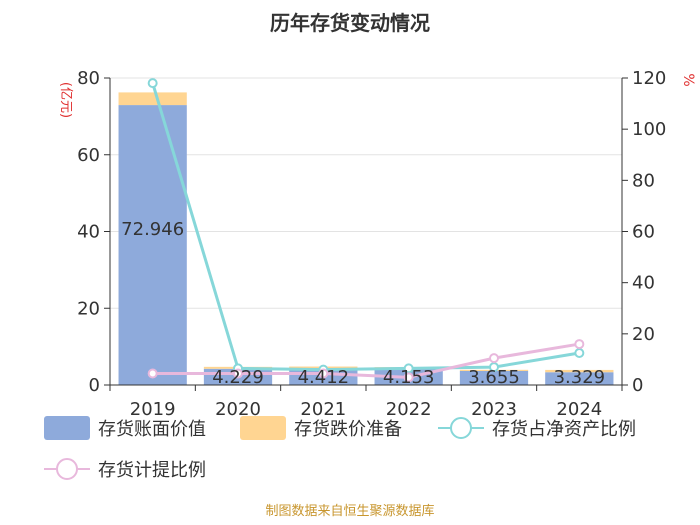 The width and height of the screenshot is (700, 525). What do you see at coordinates (494, 358) in the screenshot?
I see `point-存货计提比例-2023` at bounding box center [494, 358].